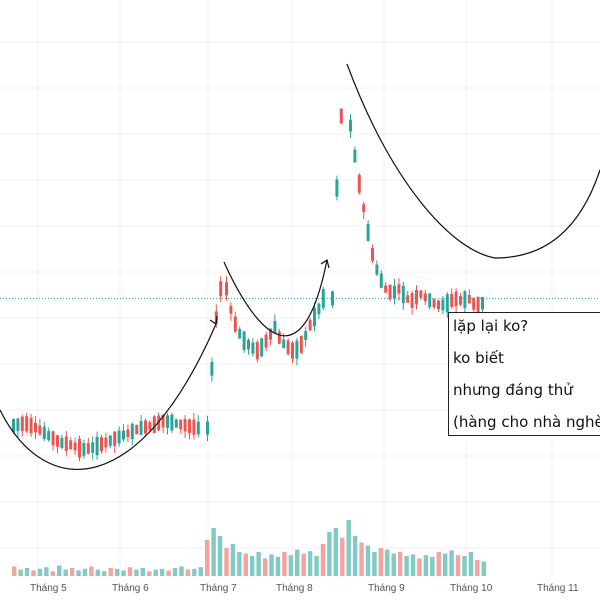 The height and width of the screenshot is (600, 600). What do you see at coordinates (386, 588) in the screenshot?
I see `x-tick: Tháng 9` at bounding box center [386, 588].